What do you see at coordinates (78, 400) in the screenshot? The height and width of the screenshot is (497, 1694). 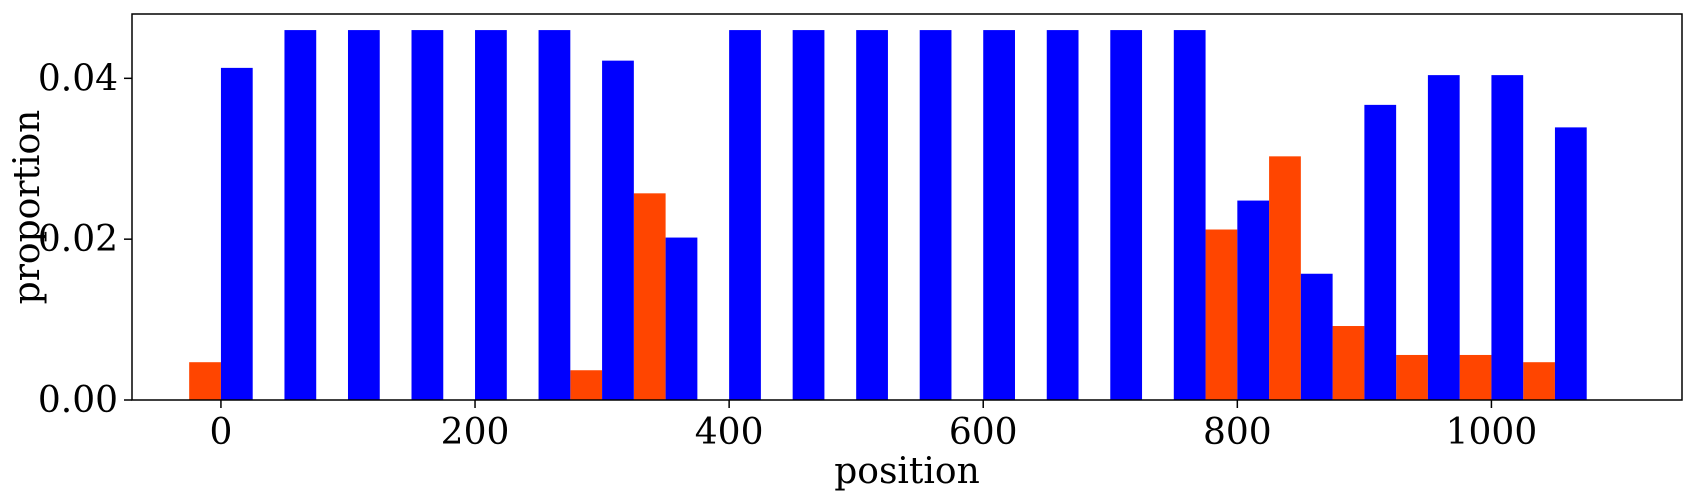 I see `y-tick-label: 0.00` at bounding box center [78, 400].